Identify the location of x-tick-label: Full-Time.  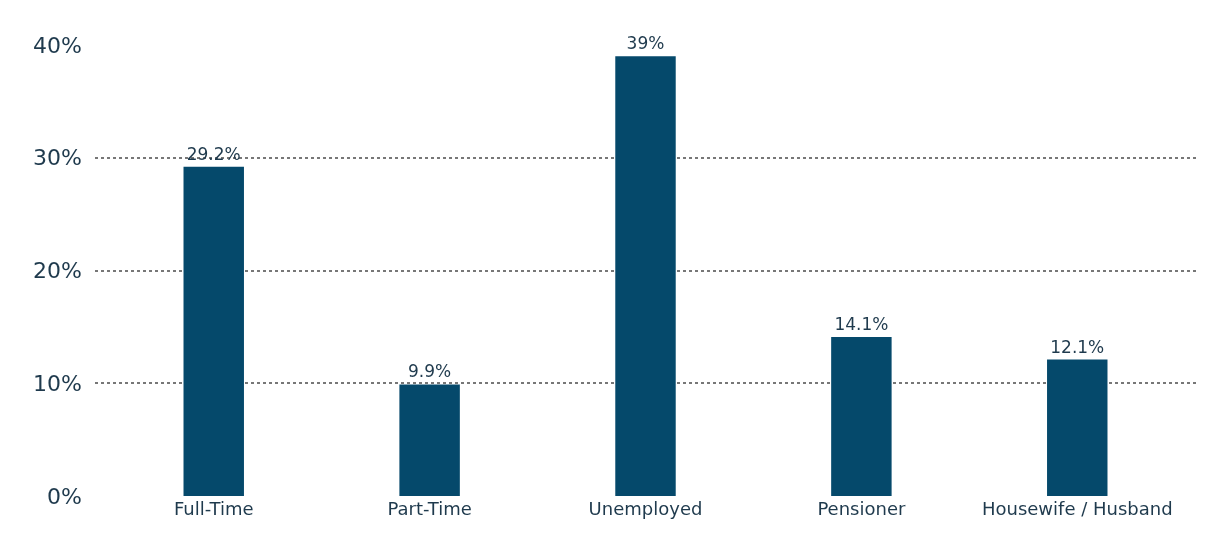
(213, 508).